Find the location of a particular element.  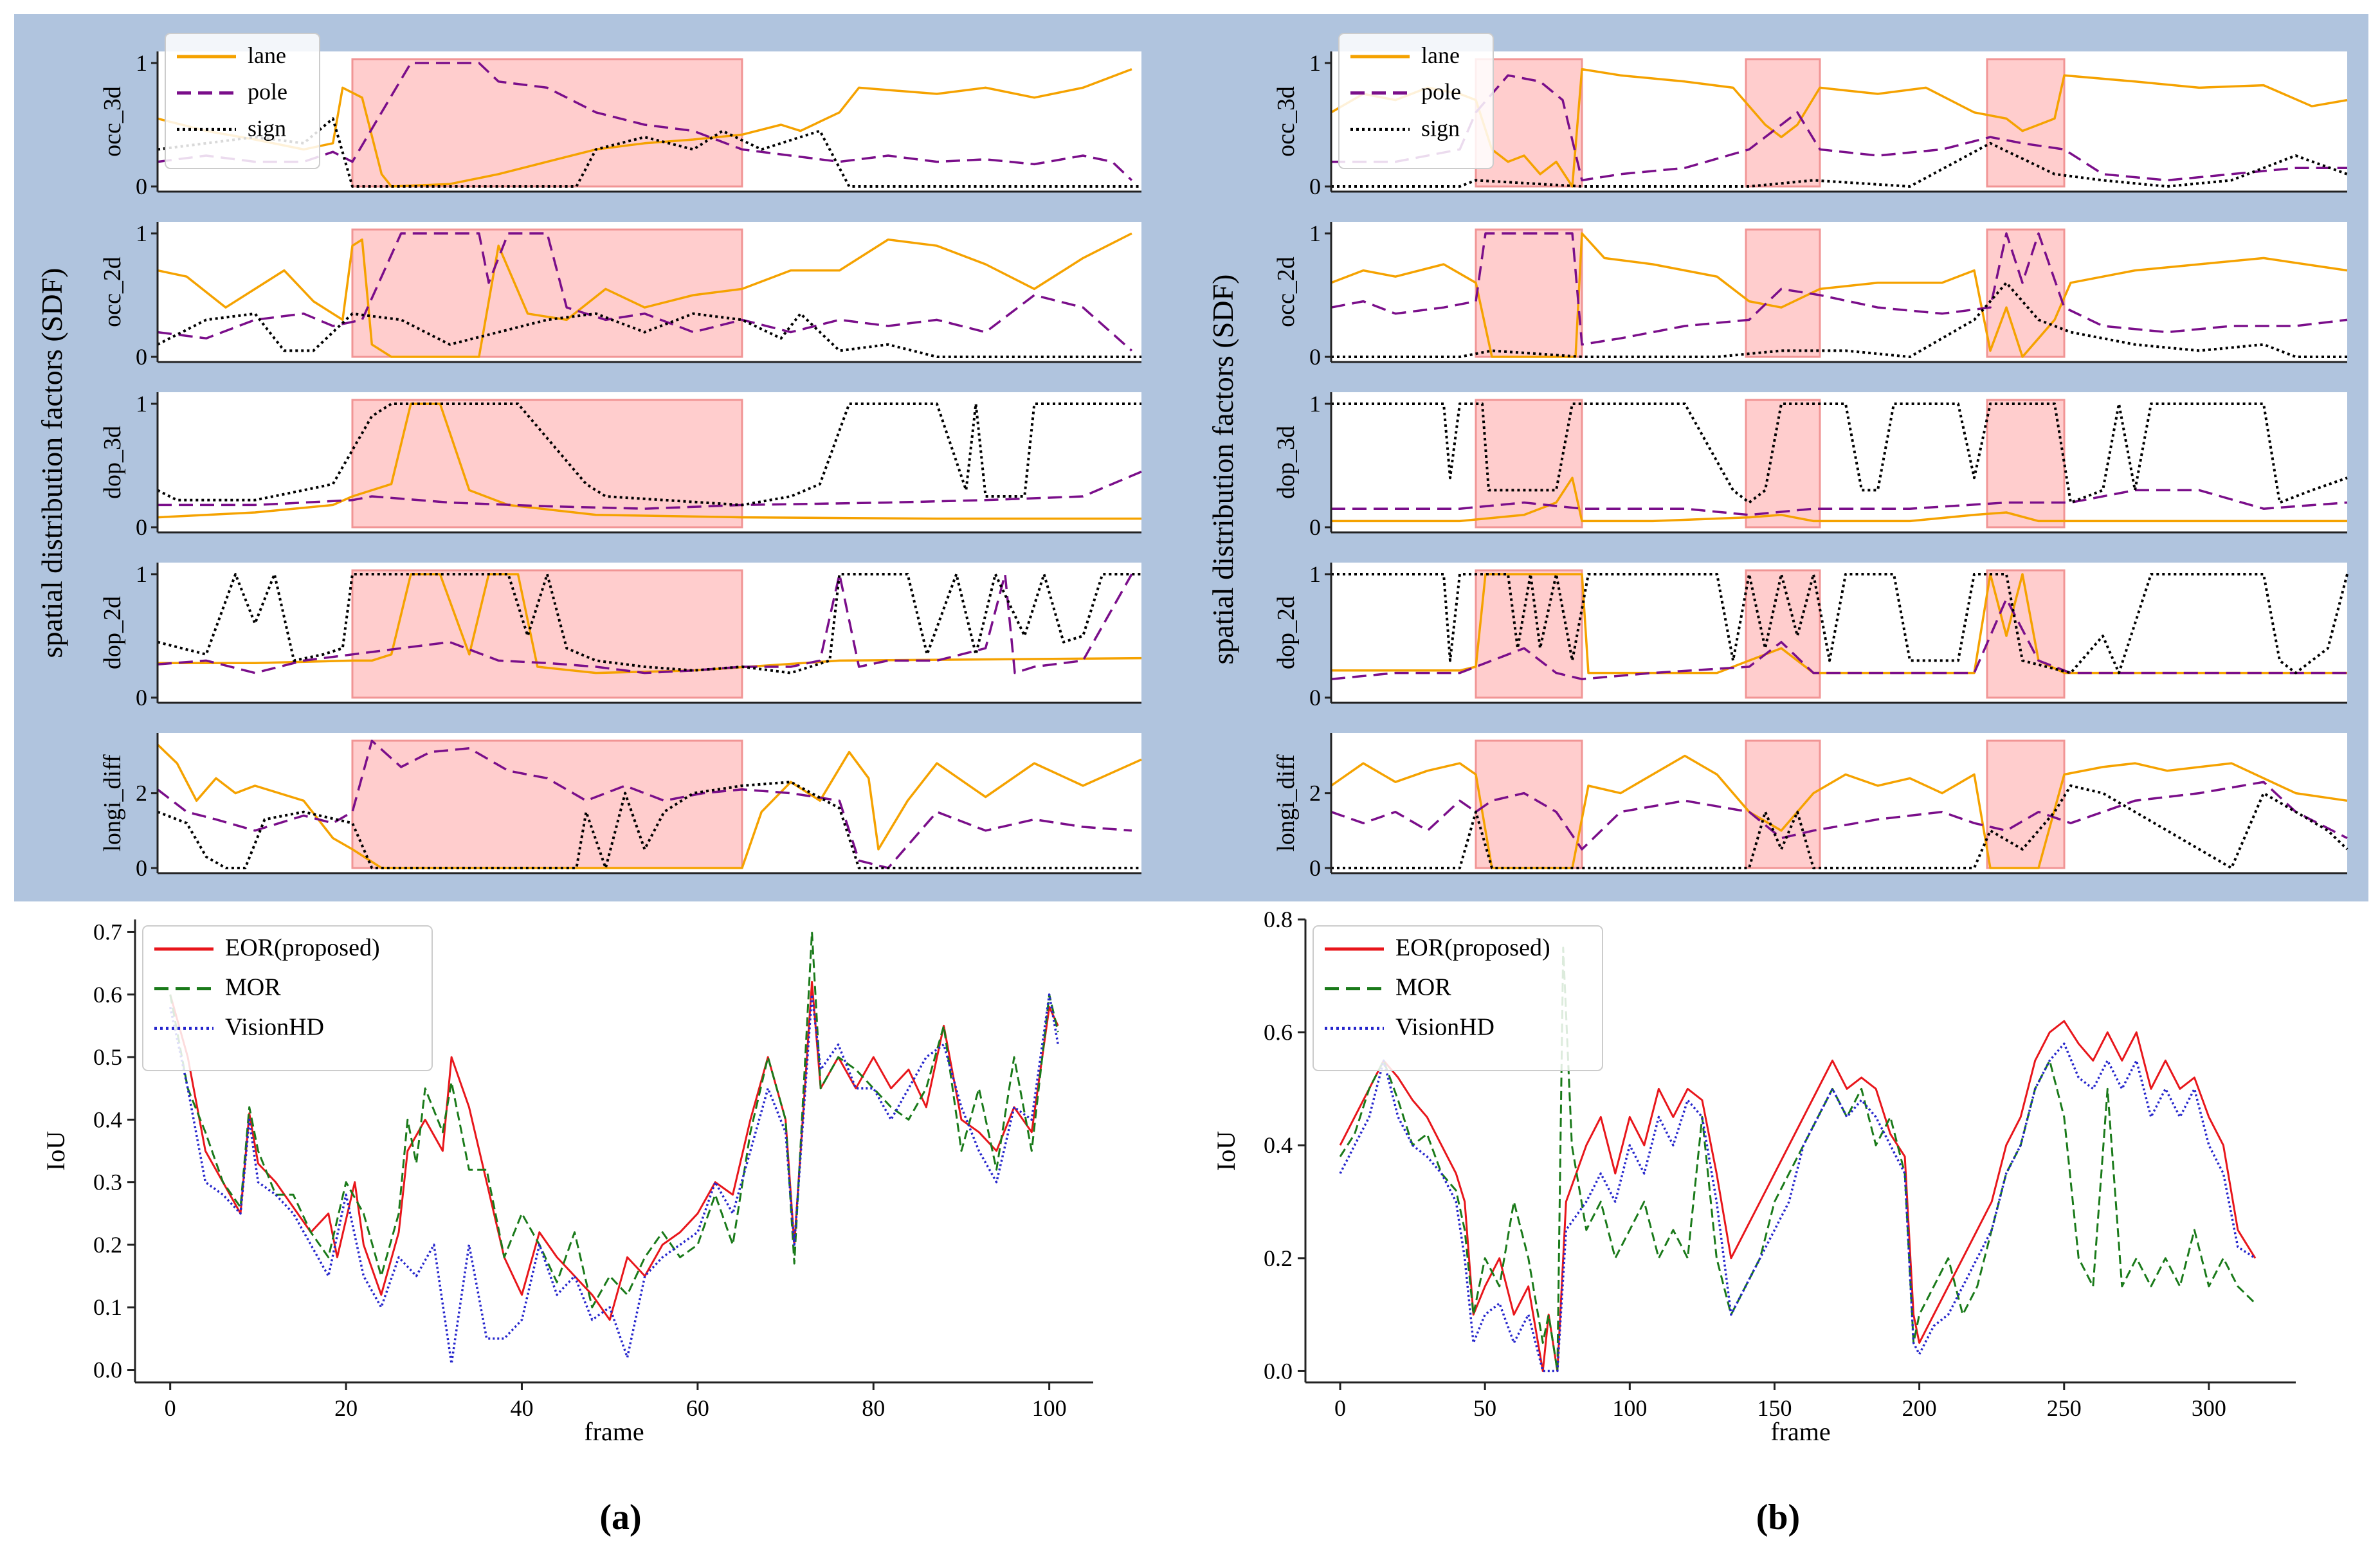

y-axis-label: IoU is located at coordinates (1226, 1151).